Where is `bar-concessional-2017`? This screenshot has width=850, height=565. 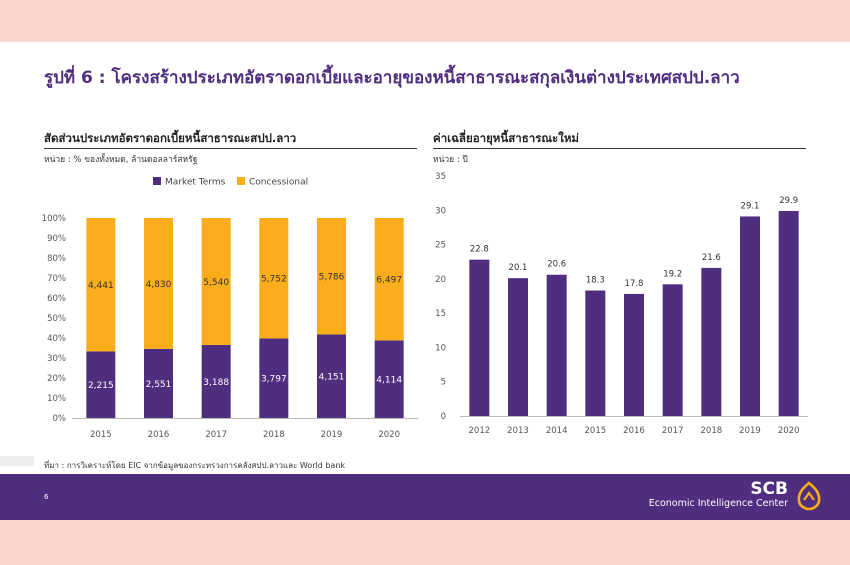
bar-concessional-2017 is located at coordinates (216, 281).